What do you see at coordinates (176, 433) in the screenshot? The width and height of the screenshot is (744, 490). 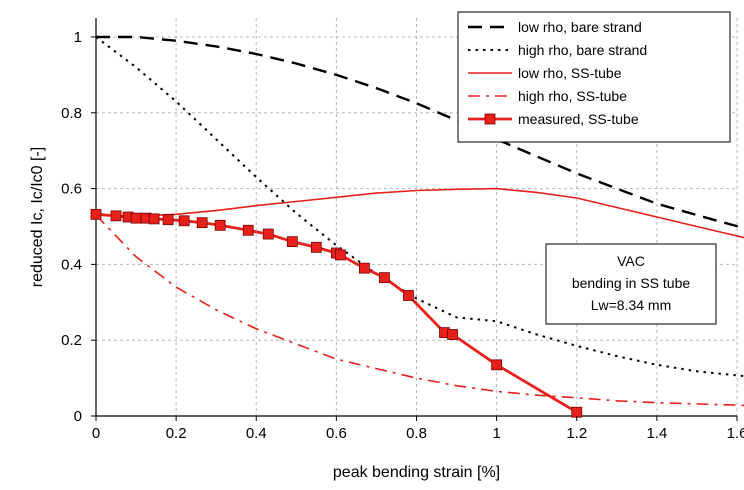 I see `x-tick-label: 0.2` at bounding box center [176, 433].